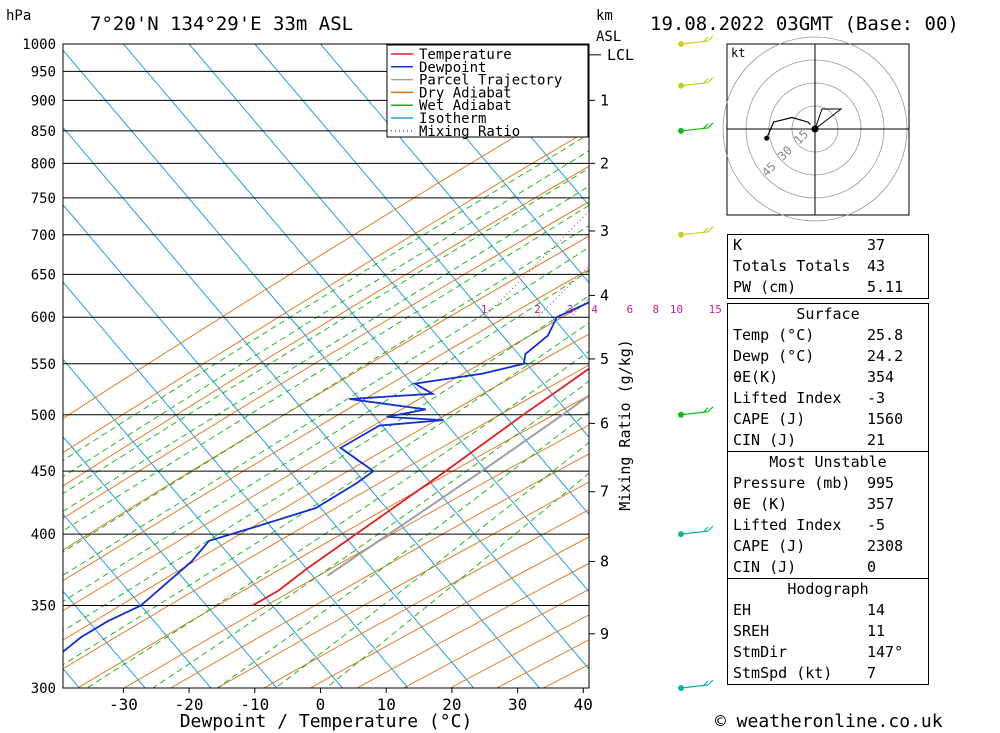  I want to click on stat-label: EH, so click(742, 610).